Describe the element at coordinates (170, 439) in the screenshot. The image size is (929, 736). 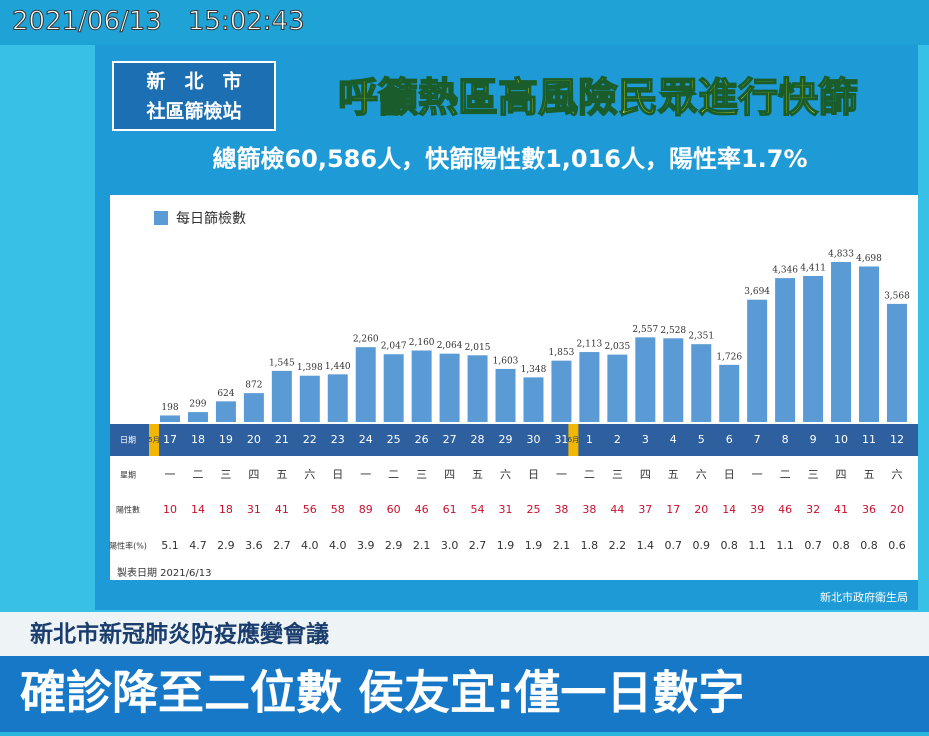
I see `date-label: 17` at that location.